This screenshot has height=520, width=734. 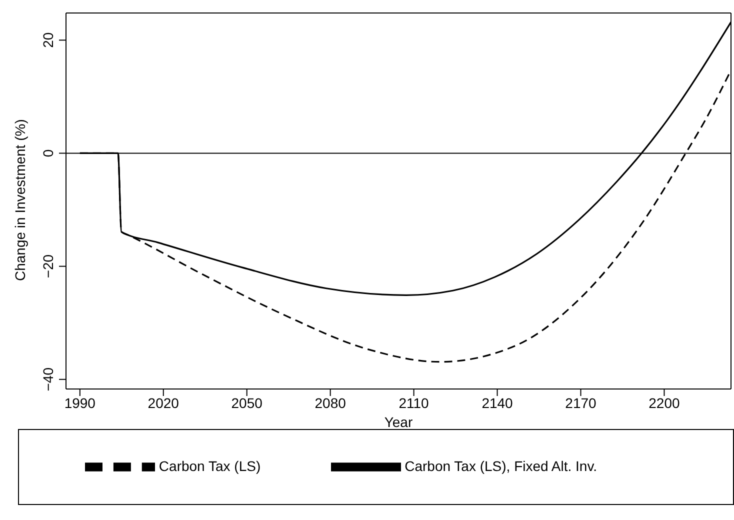 What do you see at coordinates (498, 402) in the screenshot?
I see `x-tick-label: 2140` at bounding box center [498, 402].